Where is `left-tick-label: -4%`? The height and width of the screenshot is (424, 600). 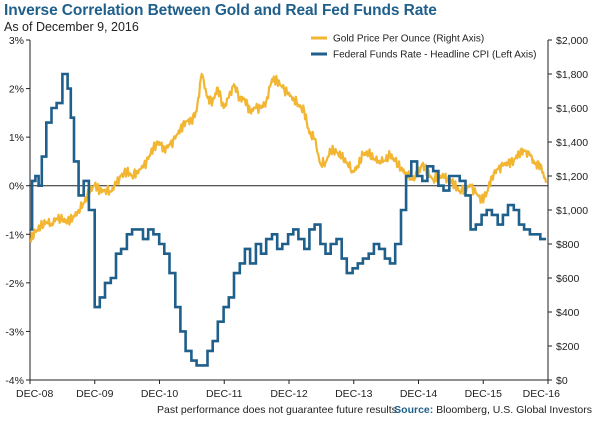
left-tick-label: -4% is located at coordinates (14, 381).